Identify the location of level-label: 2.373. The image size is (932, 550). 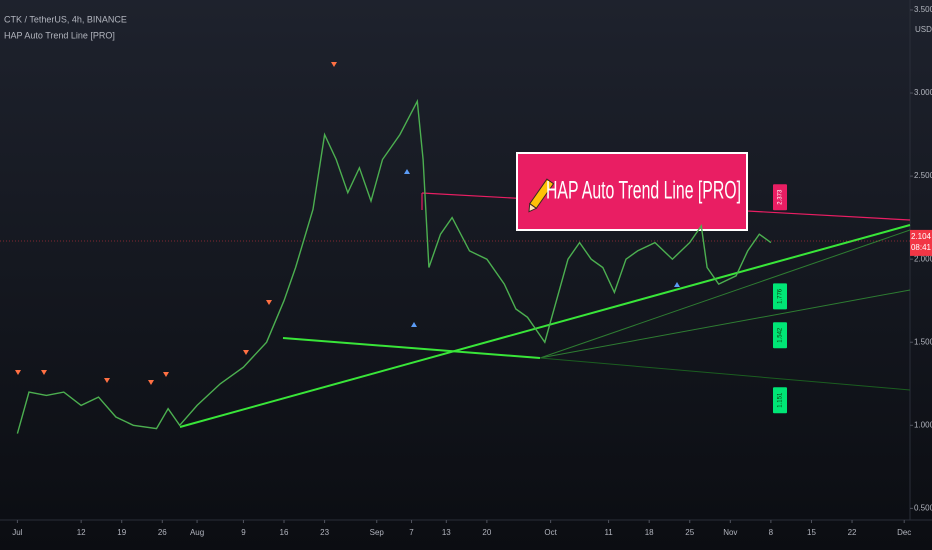
(781, 197).